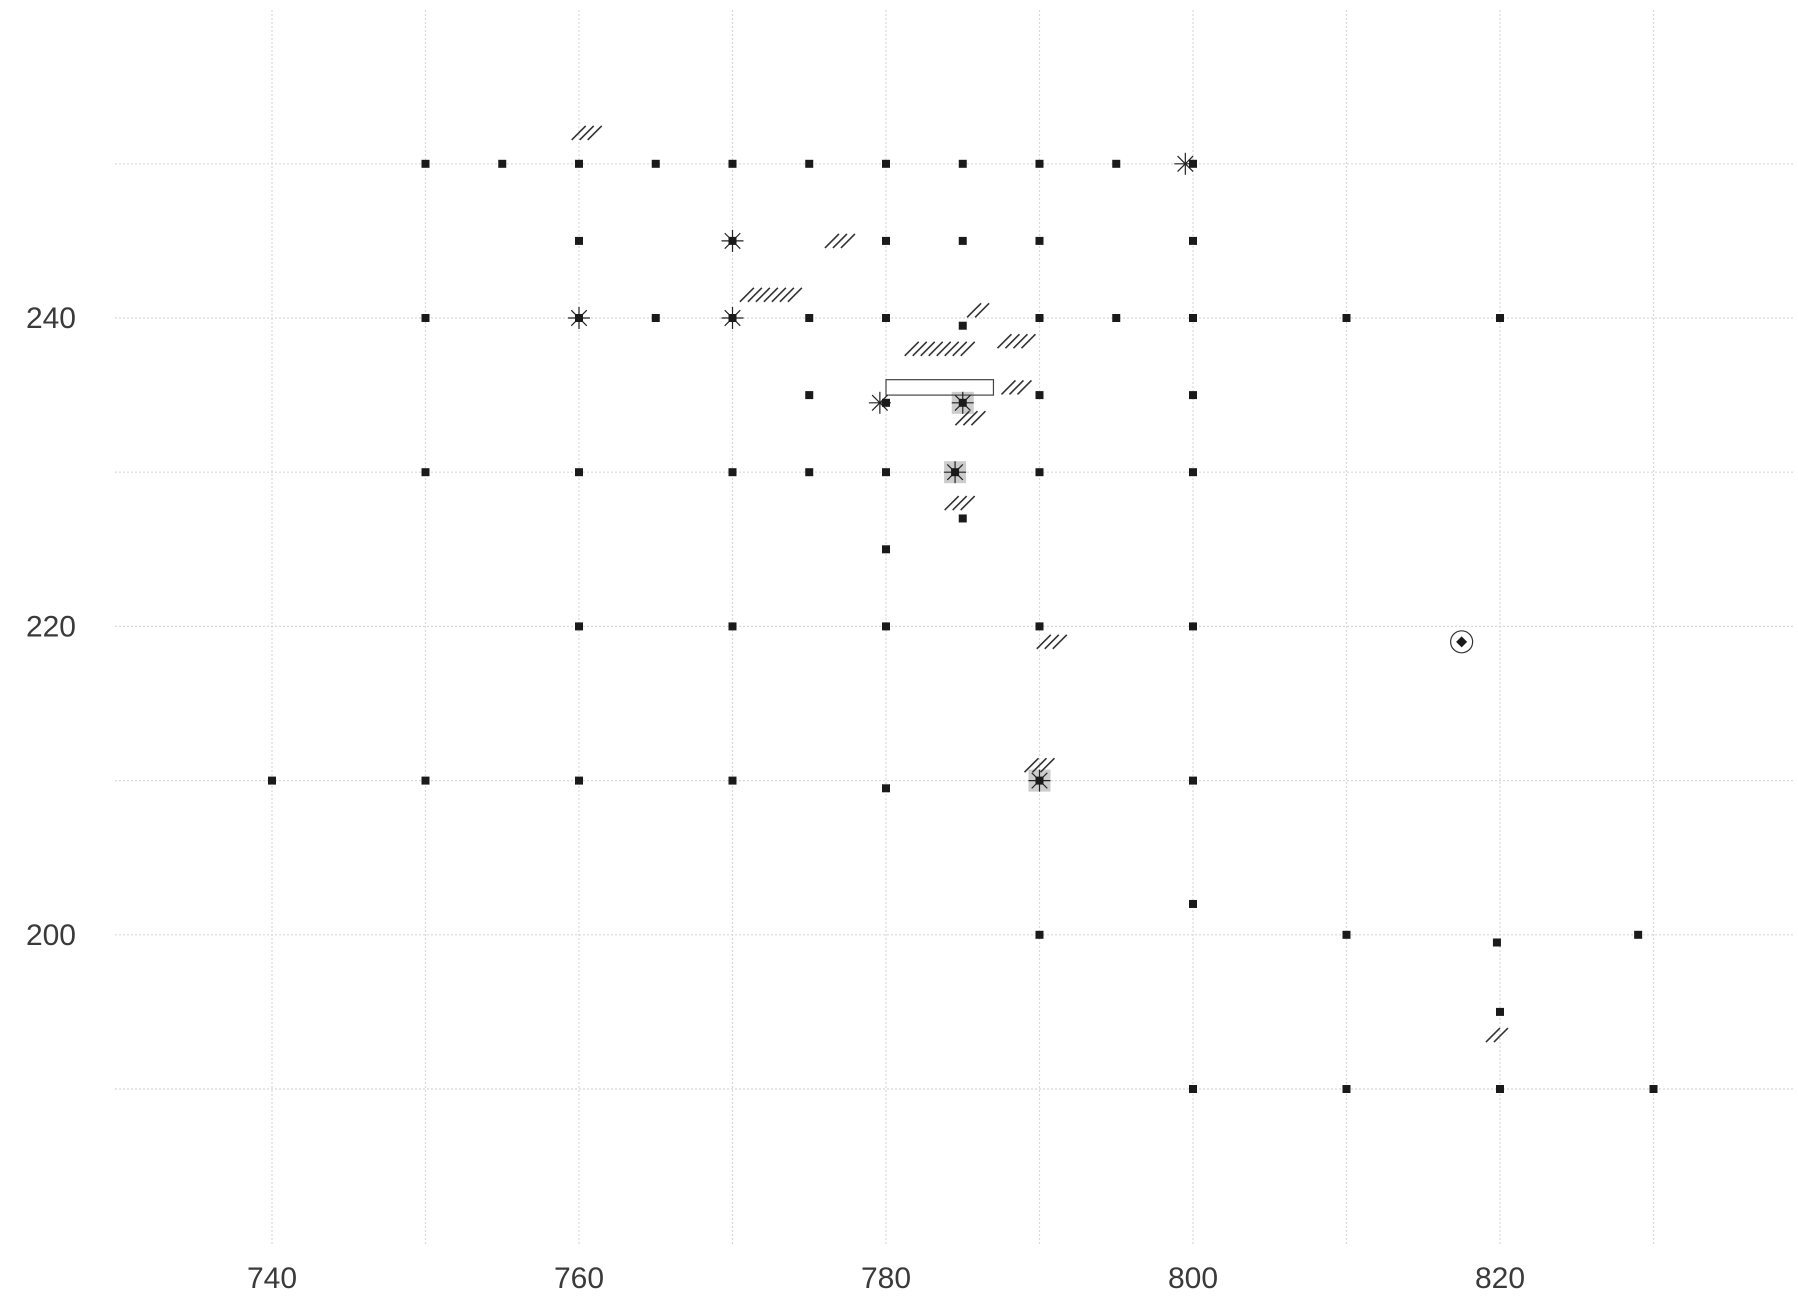 The width and height of the screenshot is (1798, 1299). I want to click on star-stroke, so click(1185, 164).